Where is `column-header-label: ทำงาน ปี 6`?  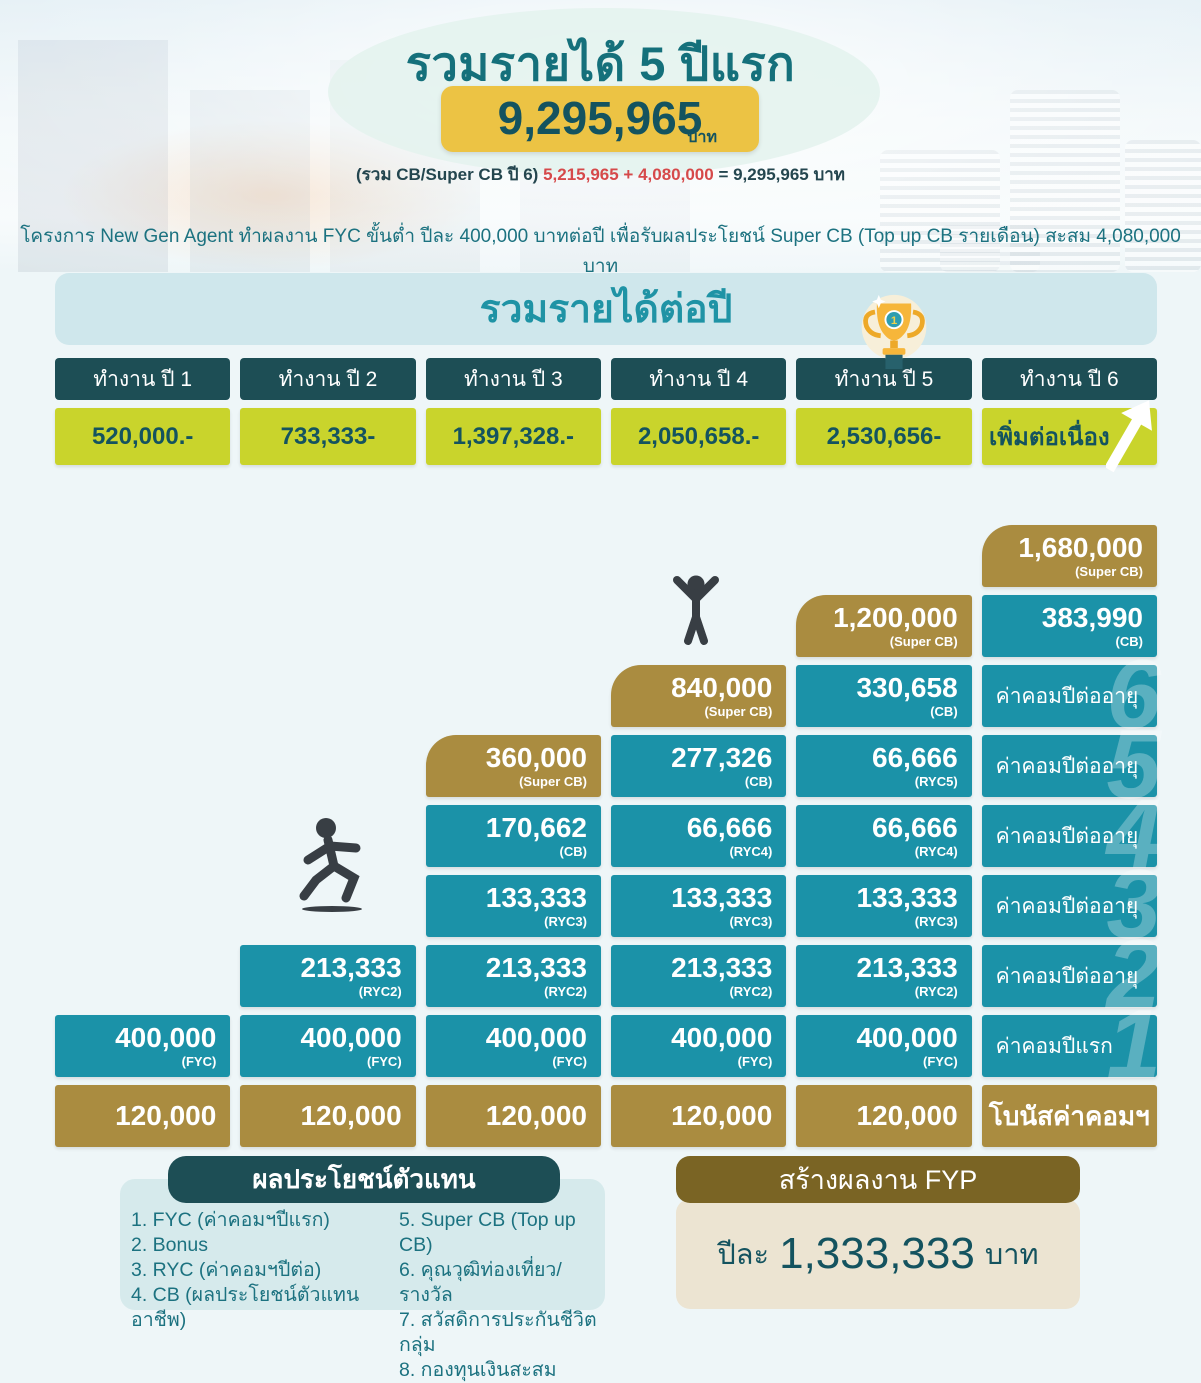
column-header-label: ทำงาน ปี 6 is located at coordinates (1069, 379).